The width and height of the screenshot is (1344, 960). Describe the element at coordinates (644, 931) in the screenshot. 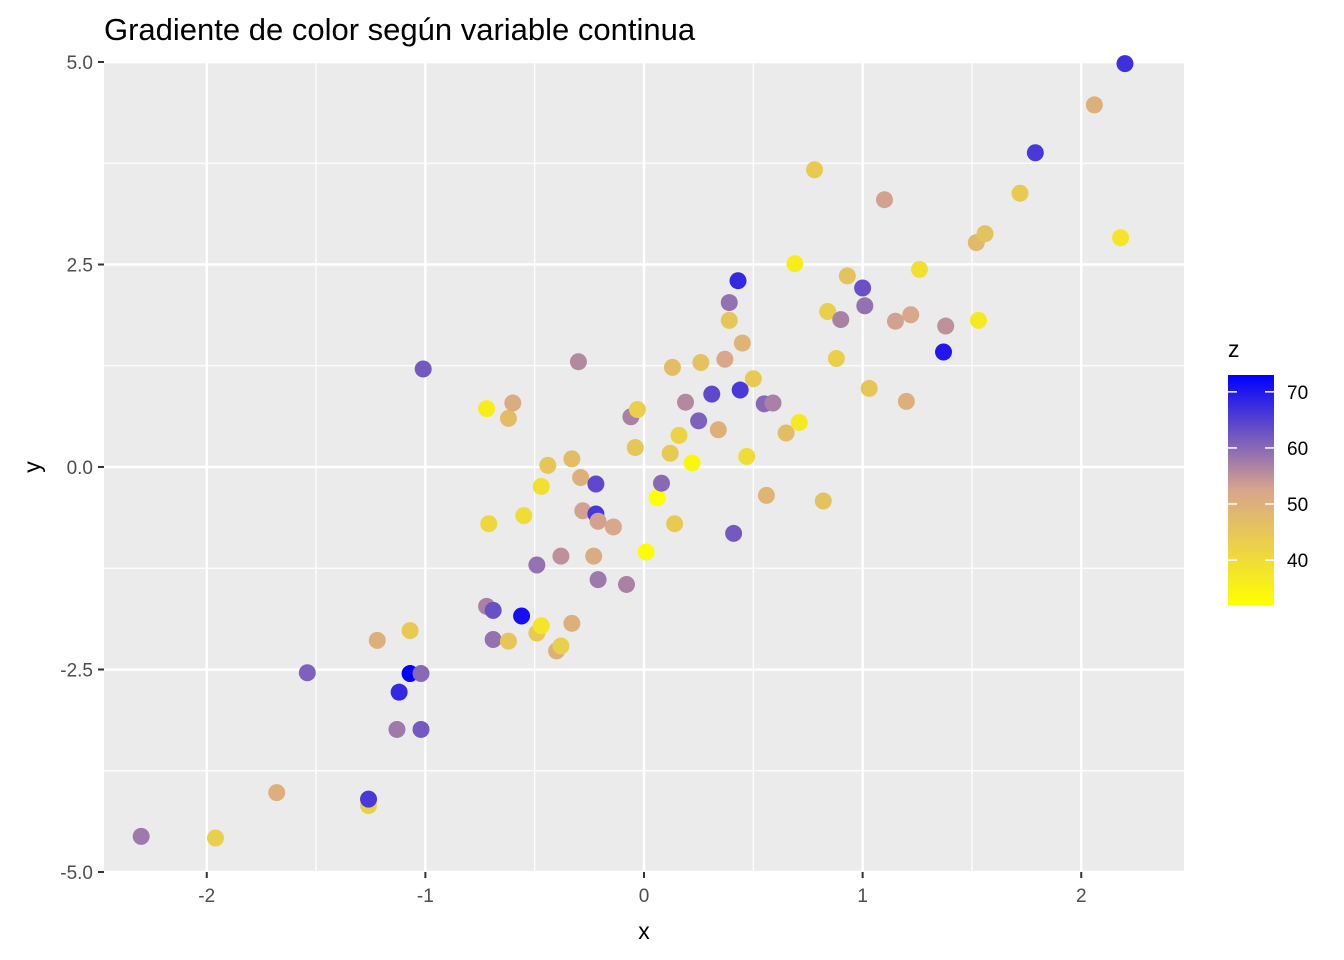

I see `x-axis-title: x` at that location.